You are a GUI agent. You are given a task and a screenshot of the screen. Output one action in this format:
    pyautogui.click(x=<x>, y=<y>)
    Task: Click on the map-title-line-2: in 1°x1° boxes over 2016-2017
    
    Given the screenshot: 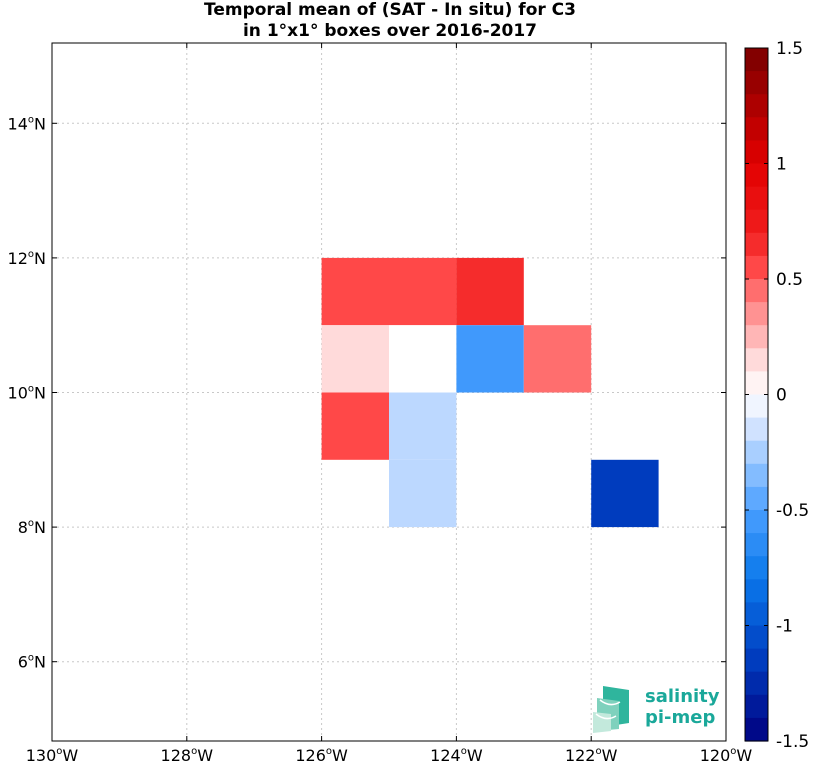 What is the action you would take?
    pyautogui.click(x=390, y=31)
    